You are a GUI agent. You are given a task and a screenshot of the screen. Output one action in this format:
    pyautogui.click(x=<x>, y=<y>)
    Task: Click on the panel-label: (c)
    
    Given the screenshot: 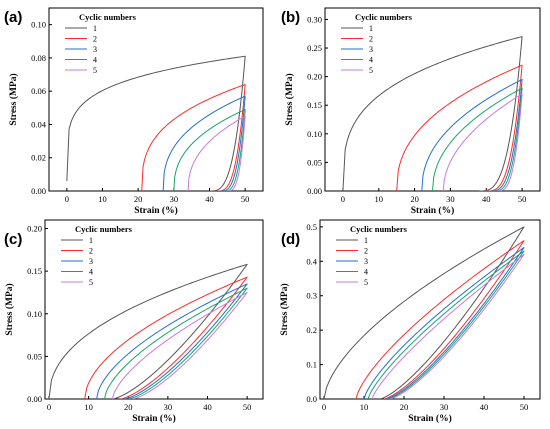 What is the action you would take?
    pyautogui.click(x=13, y=239)
    